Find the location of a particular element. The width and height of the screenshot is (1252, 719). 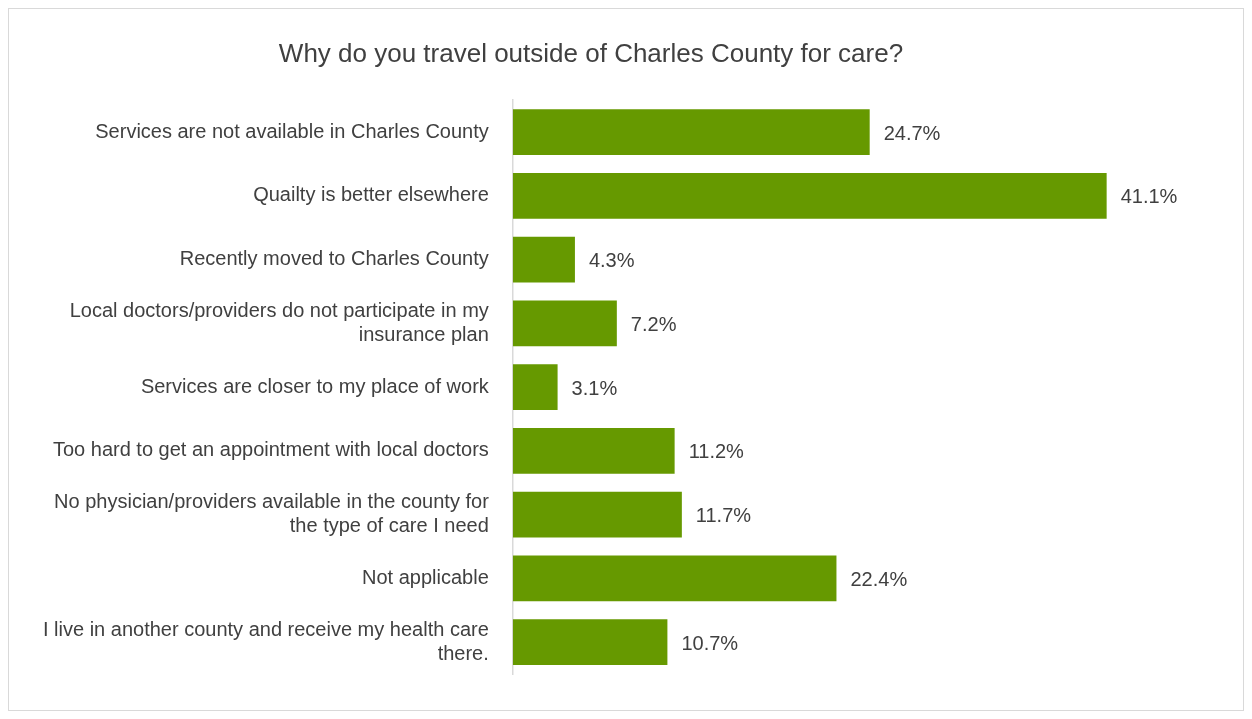

y-tick-label: I live in another county and receive my health care there. is located at coordinates (265, 640).